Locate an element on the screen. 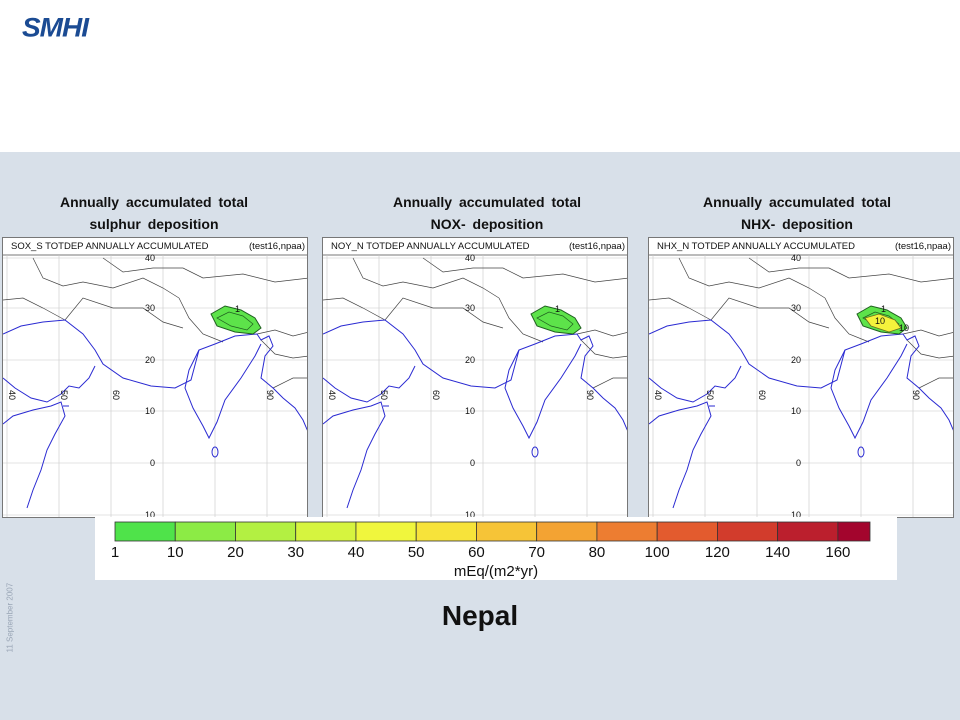 This screenshot has width=960, height=720. map-nhx: 1 10 10 40 30 20 10 0 10 40 50 60 90 is located at coordinates (801, 385).